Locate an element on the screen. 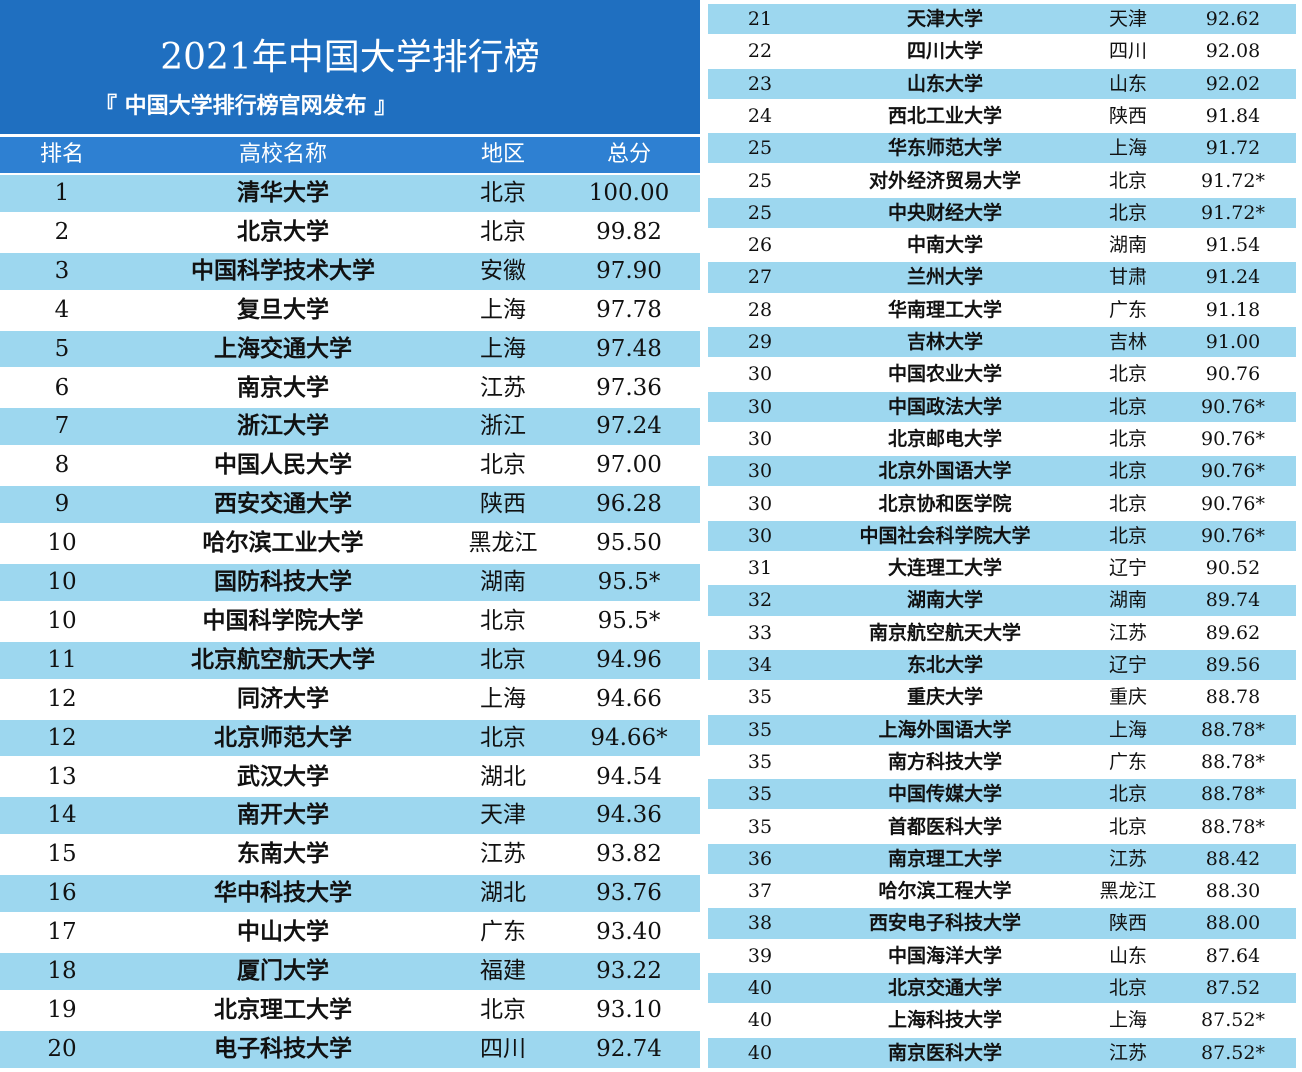  school-name: 中国政法大学 is located at coordinates (945, 406).